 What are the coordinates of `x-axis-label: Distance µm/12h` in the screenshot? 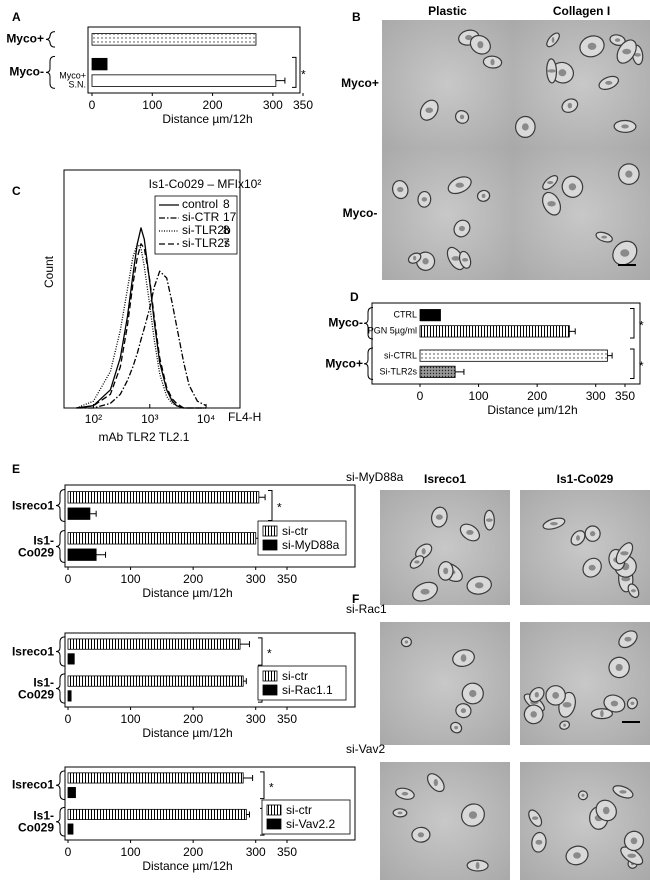 It's located at (207, 119).